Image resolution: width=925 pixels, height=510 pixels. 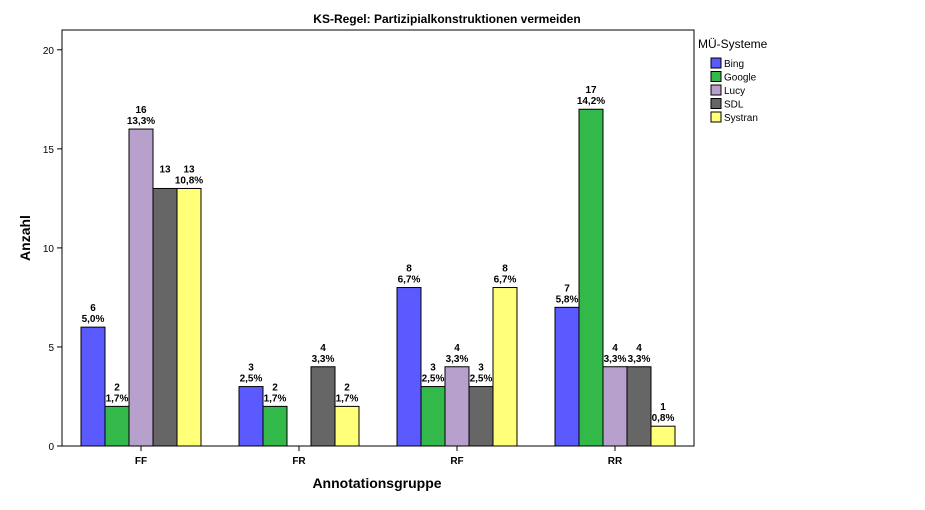 I want to click on x-tick-label: FR, so click(x=299, y=461).